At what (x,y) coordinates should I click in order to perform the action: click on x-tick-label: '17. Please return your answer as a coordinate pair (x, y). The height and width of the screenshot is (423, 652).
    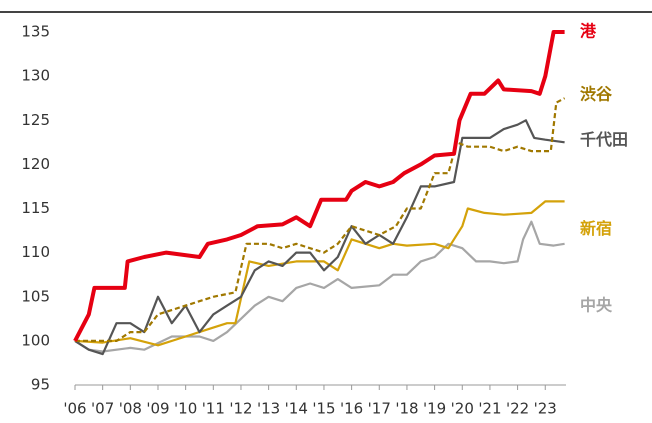
    Looking at the image, I should click on (379, 409).